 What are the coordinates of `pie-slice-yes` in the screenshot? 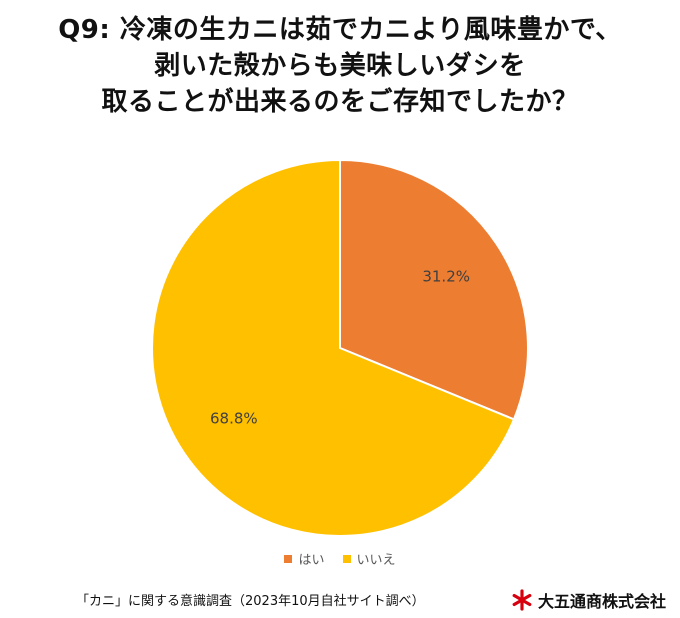 It's located at (434, 289).